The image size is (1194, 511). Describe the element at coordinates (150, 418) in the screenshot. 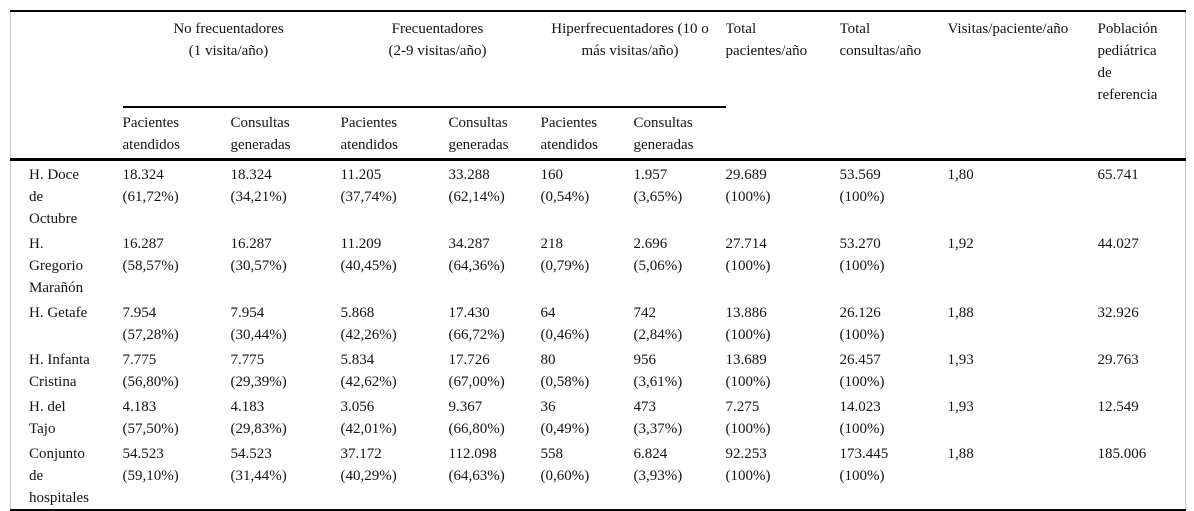

I see `data-cell: 4.183 (57,50%)` at that location.